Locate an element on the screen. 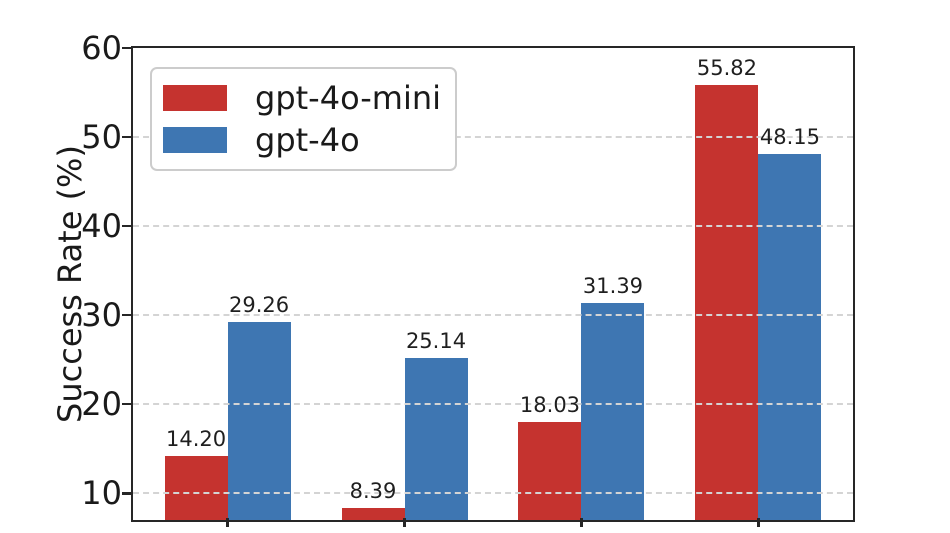 This screenshot has height=533, width=950. legend-row-gpt-4o: gpt-4o is located at coordinates (302, 140).